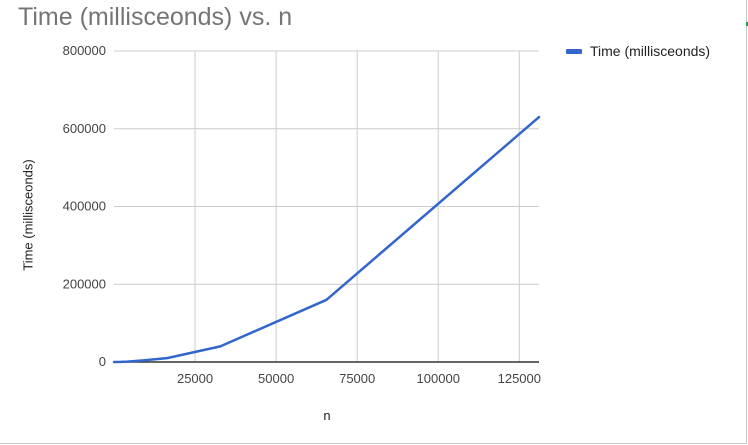 This screenshot has width=748, height=445. Describe the element at coordinates (574, 51) in the screenshot. I see `legend-swatch` at that location.